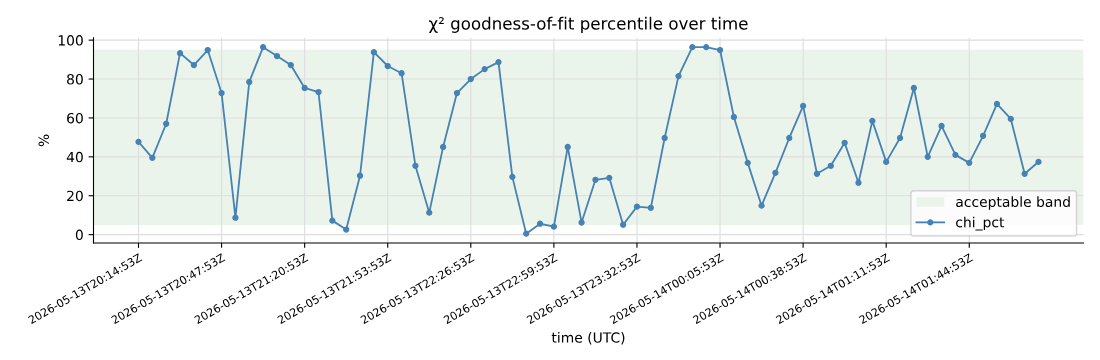 This screenshot has width=1100, height=360. What do you see at coordinates (79, 235) in the screenshot?
I see `y-tick-label: 0` at bounding box center [79, 235].